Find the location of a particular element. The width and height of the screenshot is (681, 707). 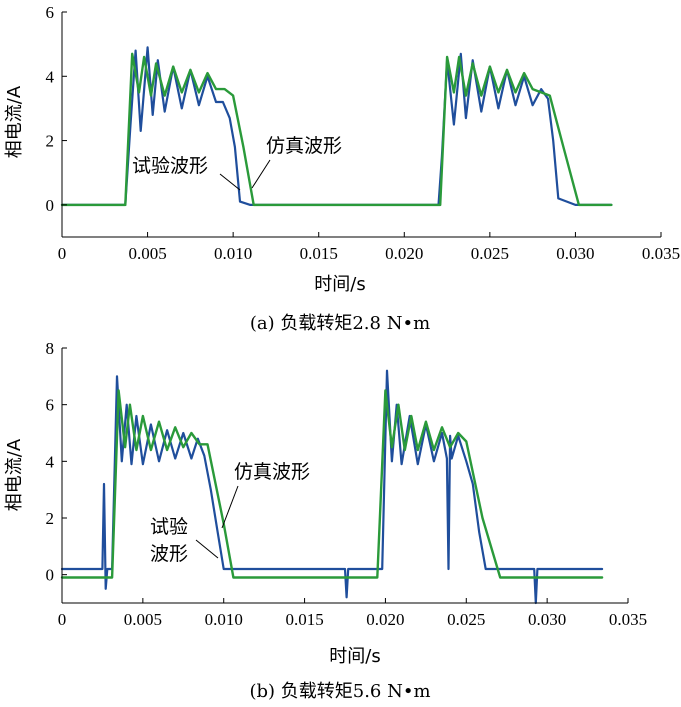

panel-b-annotations: 仿真波形 试验 波形 is located at coordinates (230, 513).